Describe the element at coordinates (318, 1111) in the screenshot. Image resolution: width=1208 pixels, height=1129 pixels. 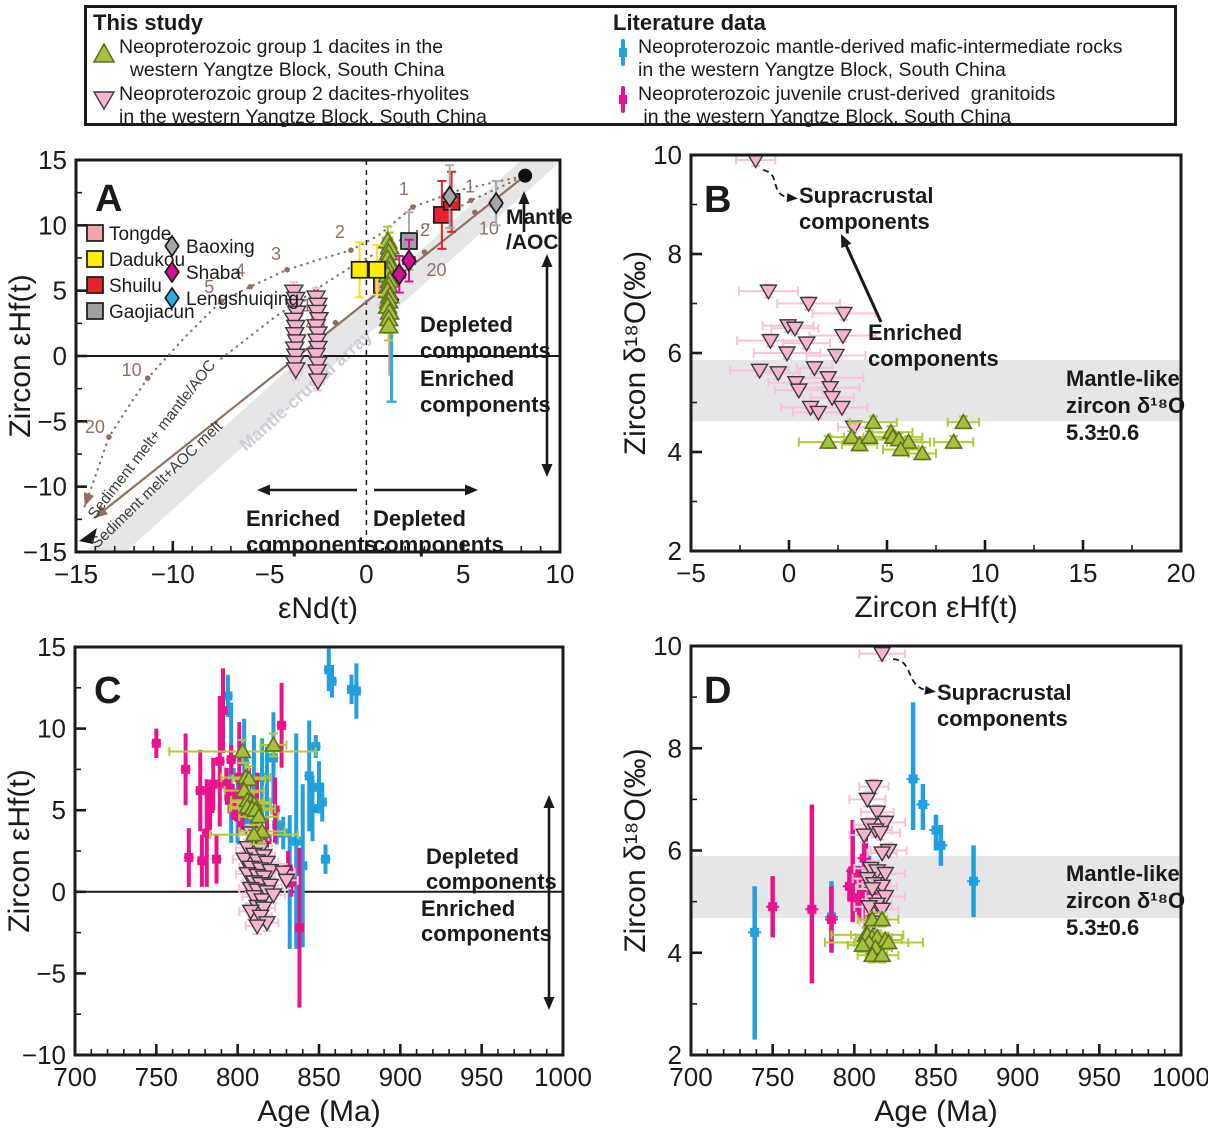
I see `svg-text: Age (Ma)` at that location.